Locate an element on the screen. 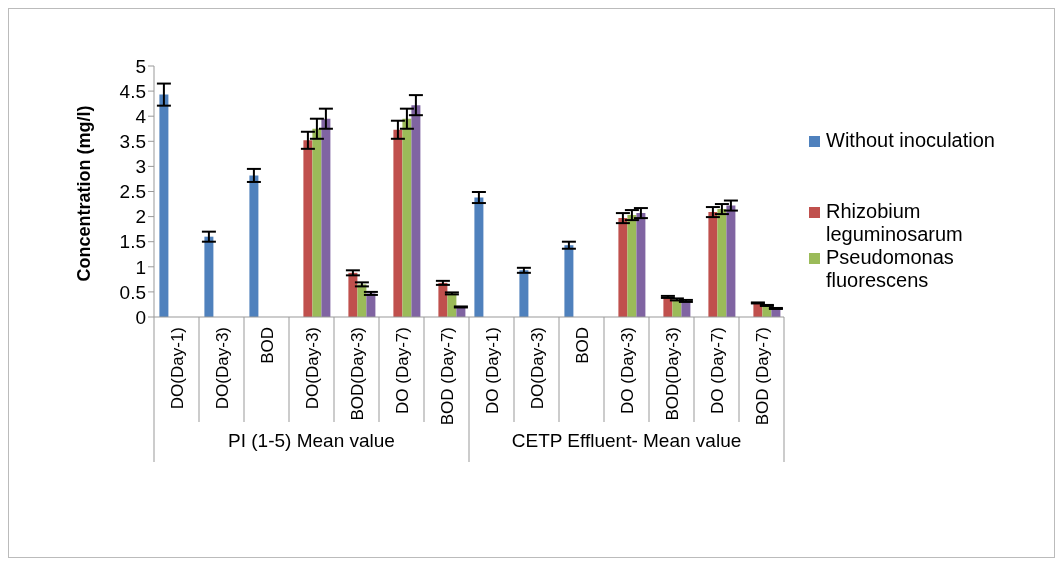 Image resolution: width=1061 pixels, height=564 pixels. legend-label: Pseudomonas fluorescens is located at coordinates (890, 269).